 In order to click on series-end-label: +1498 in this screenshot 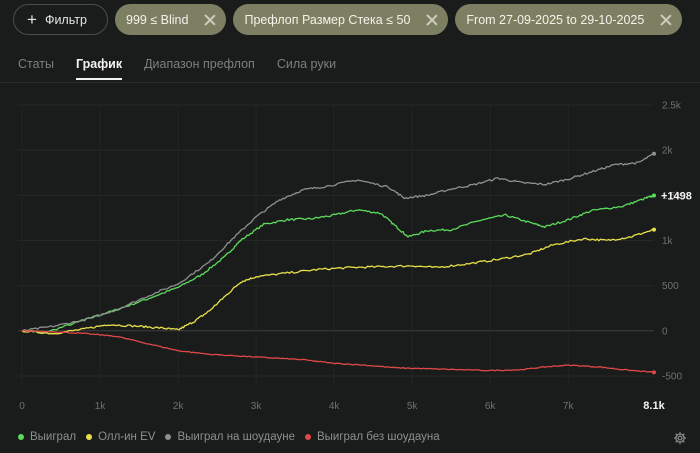, I will do `click(676, 197)`.